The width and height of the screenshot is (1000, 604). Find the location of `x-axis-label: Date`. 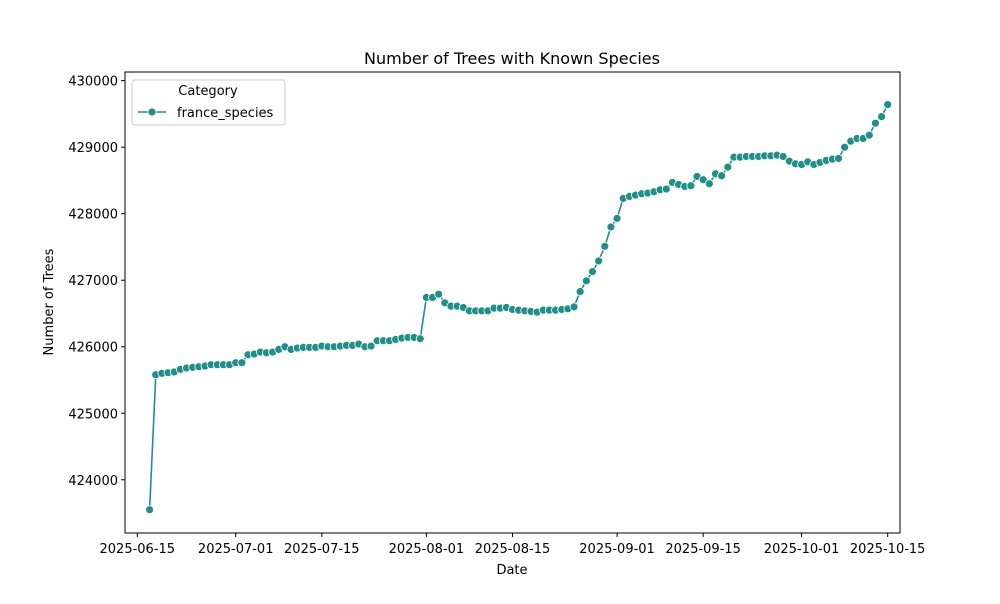

x-axis-label: Date is located at coordinates (511, 570).